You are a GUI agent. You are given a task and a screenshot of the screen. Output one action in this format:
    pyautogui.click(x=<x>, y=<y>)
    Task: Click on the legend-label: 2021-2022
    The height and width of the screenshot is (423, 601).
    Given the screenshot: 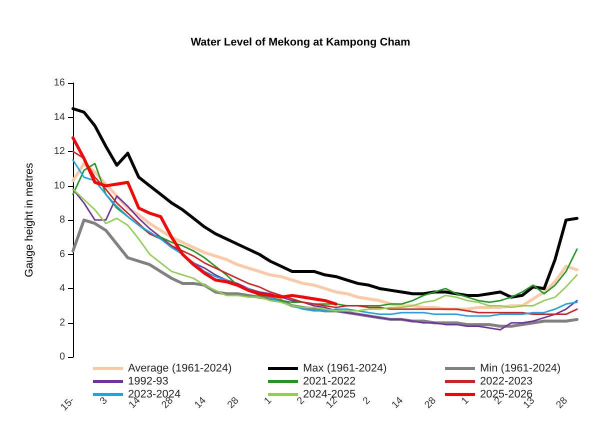 What is the action you would take?
    pyautogui.click(x=329, y=382)
    